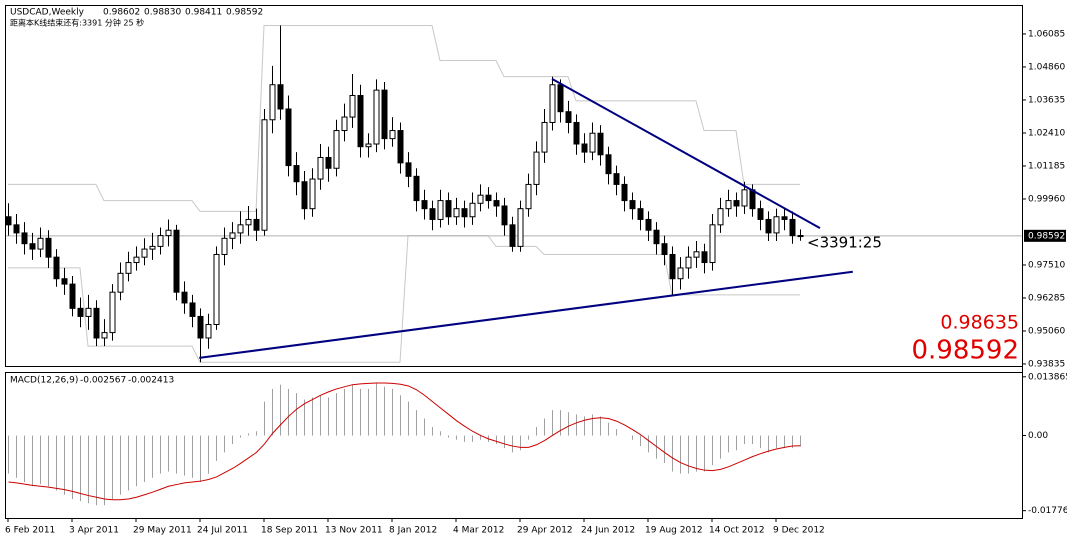 This screenshot has height=540, width=1067. Describe the element at coordinates (1046, 199) in the screenshot. I see `y-tick-label: 0.99960` at that location.